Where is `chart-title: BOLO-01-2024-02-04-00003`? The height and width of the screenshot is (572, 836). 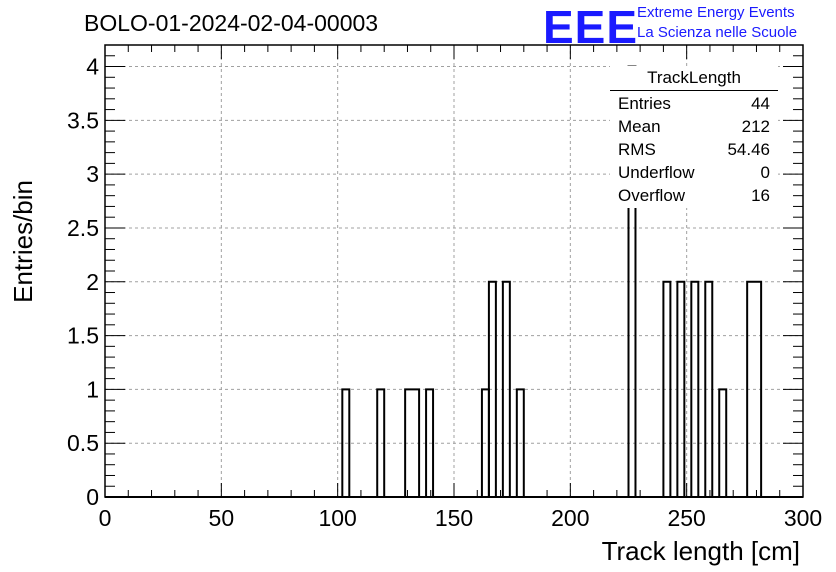 chart-title: BOLO-01-2024-02-04-00003 is located at coordinates (231, 23).